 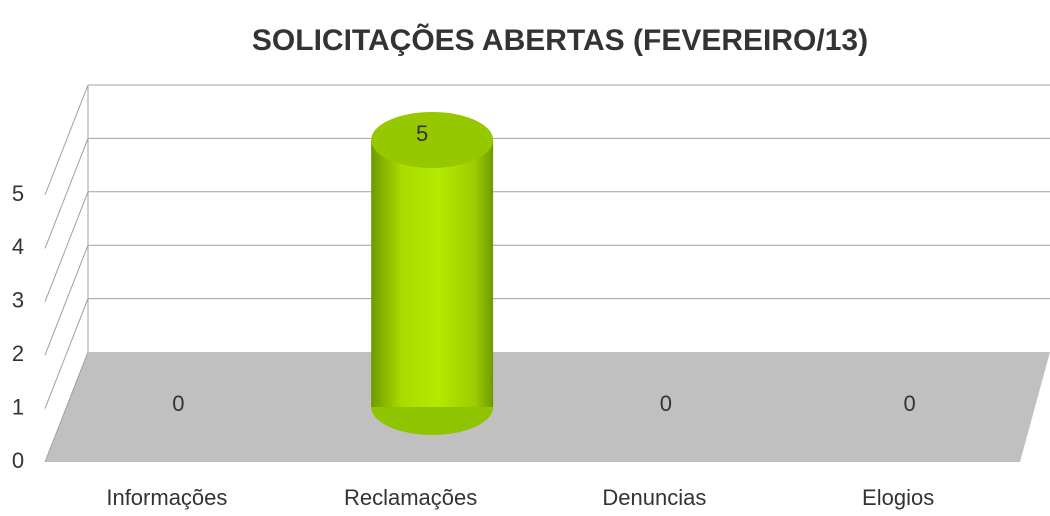 What do you see at coordinates (654, 497) in the screenshot?
I see `x-tick-label: Denuncias` at bounding box center [654, 497].